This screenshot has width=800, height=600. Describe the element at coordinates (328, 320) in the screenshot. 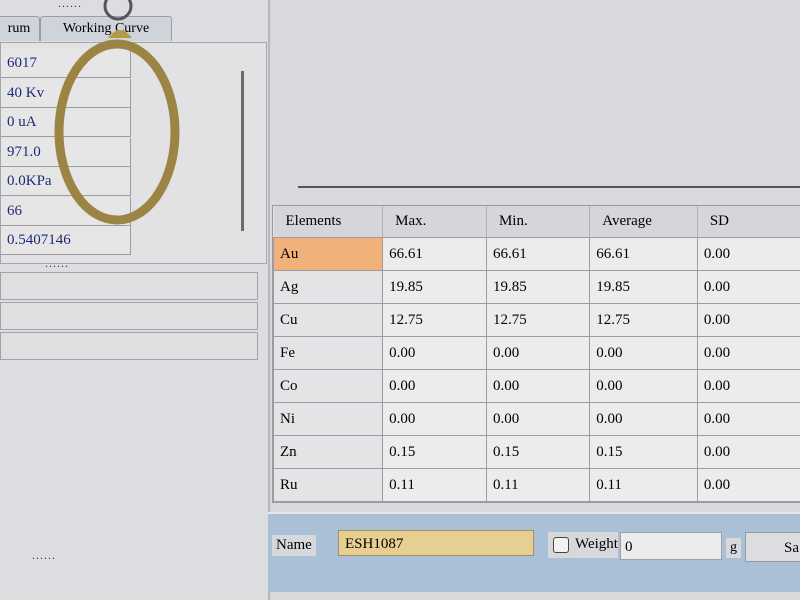

I see `element-cell: Cu` at that location.